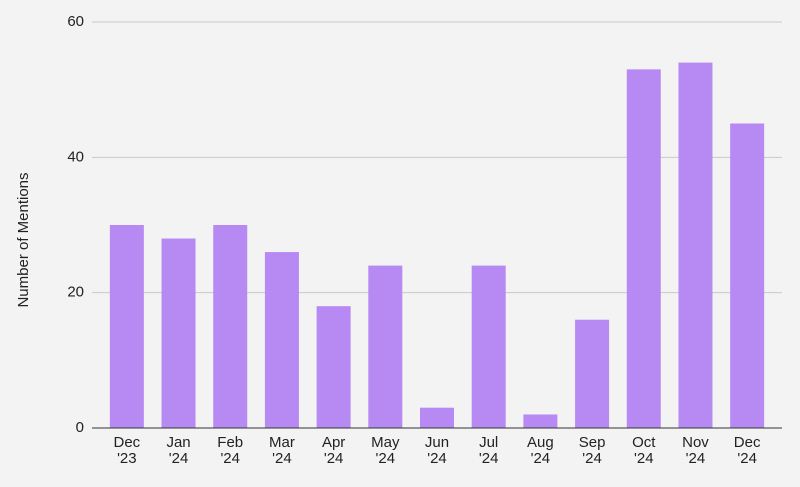 This screenshot has width=800, height=487. I want to click on x-tick-label: Aug '24, so click(540, 450).